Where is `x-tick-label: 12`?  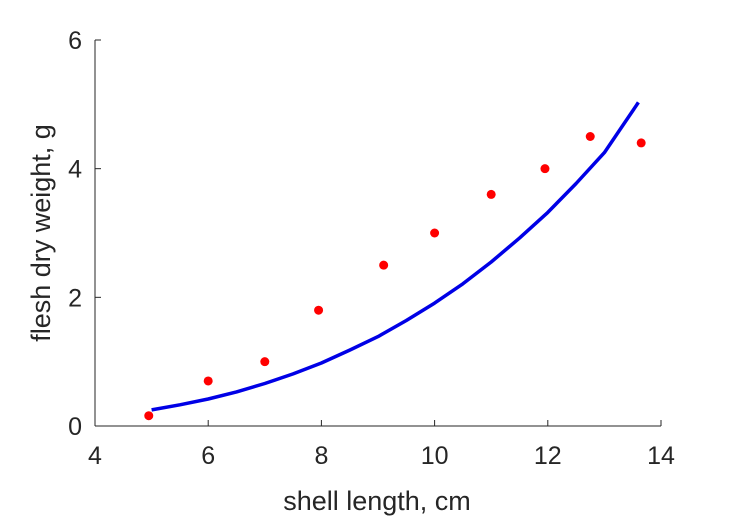 x-tick-label: 12 is located at coordinates (548, 456).